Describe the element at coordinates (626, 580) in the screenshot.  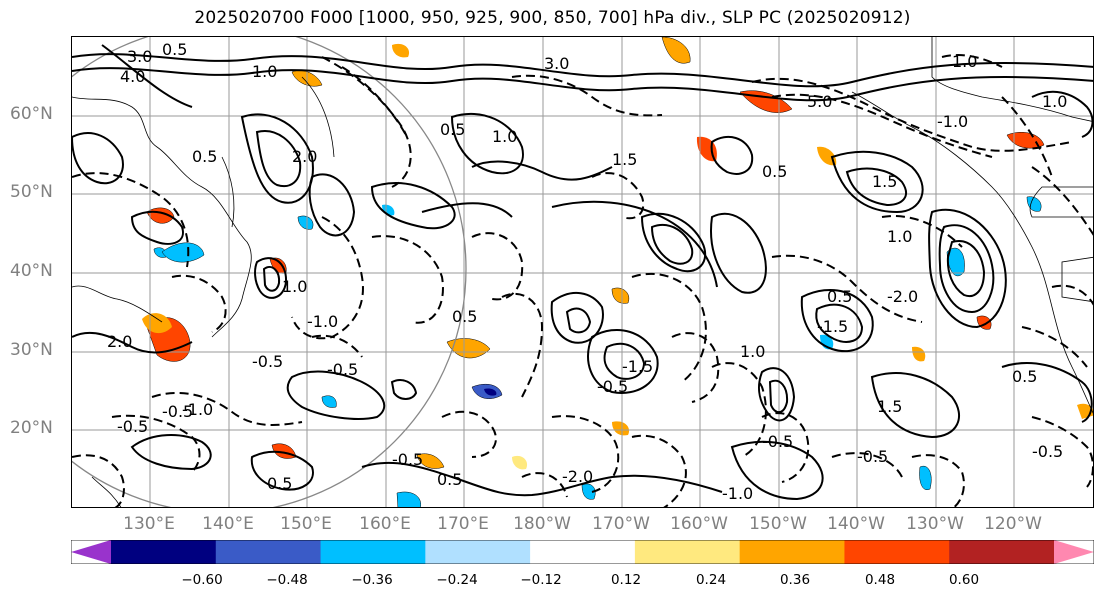
I see `colorbar-tick-label: 0.12` at that location.